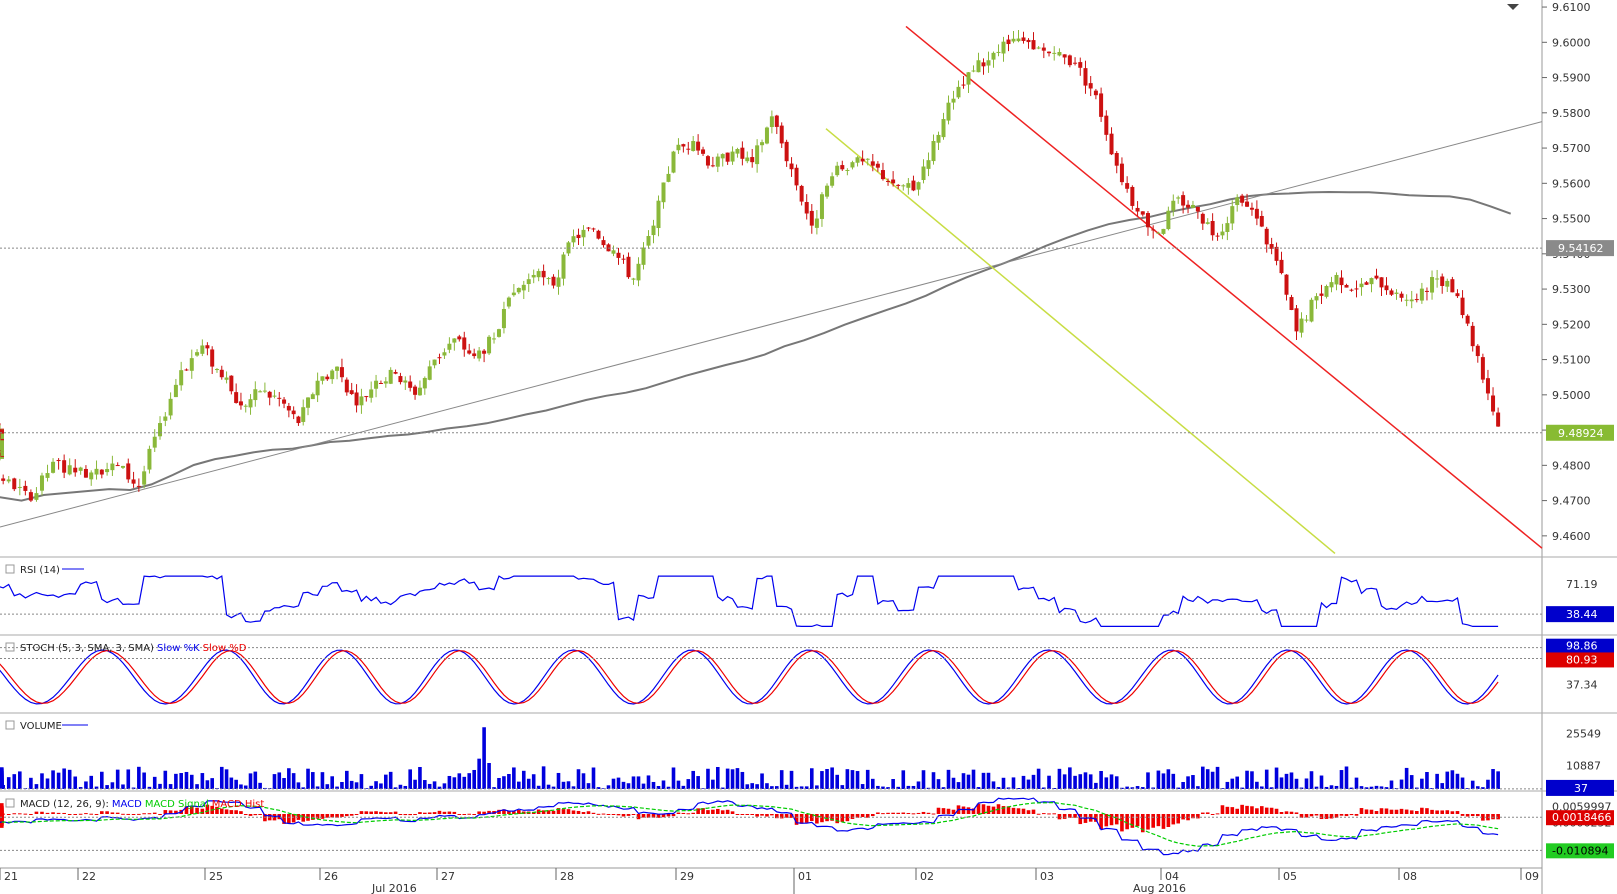 This screenshot has width=1617, height=894. What do you see at coordinates (1571, 7) in the screenshot?
I see `price-axis-label: 9.6100` at bounding box center [1571, 7].